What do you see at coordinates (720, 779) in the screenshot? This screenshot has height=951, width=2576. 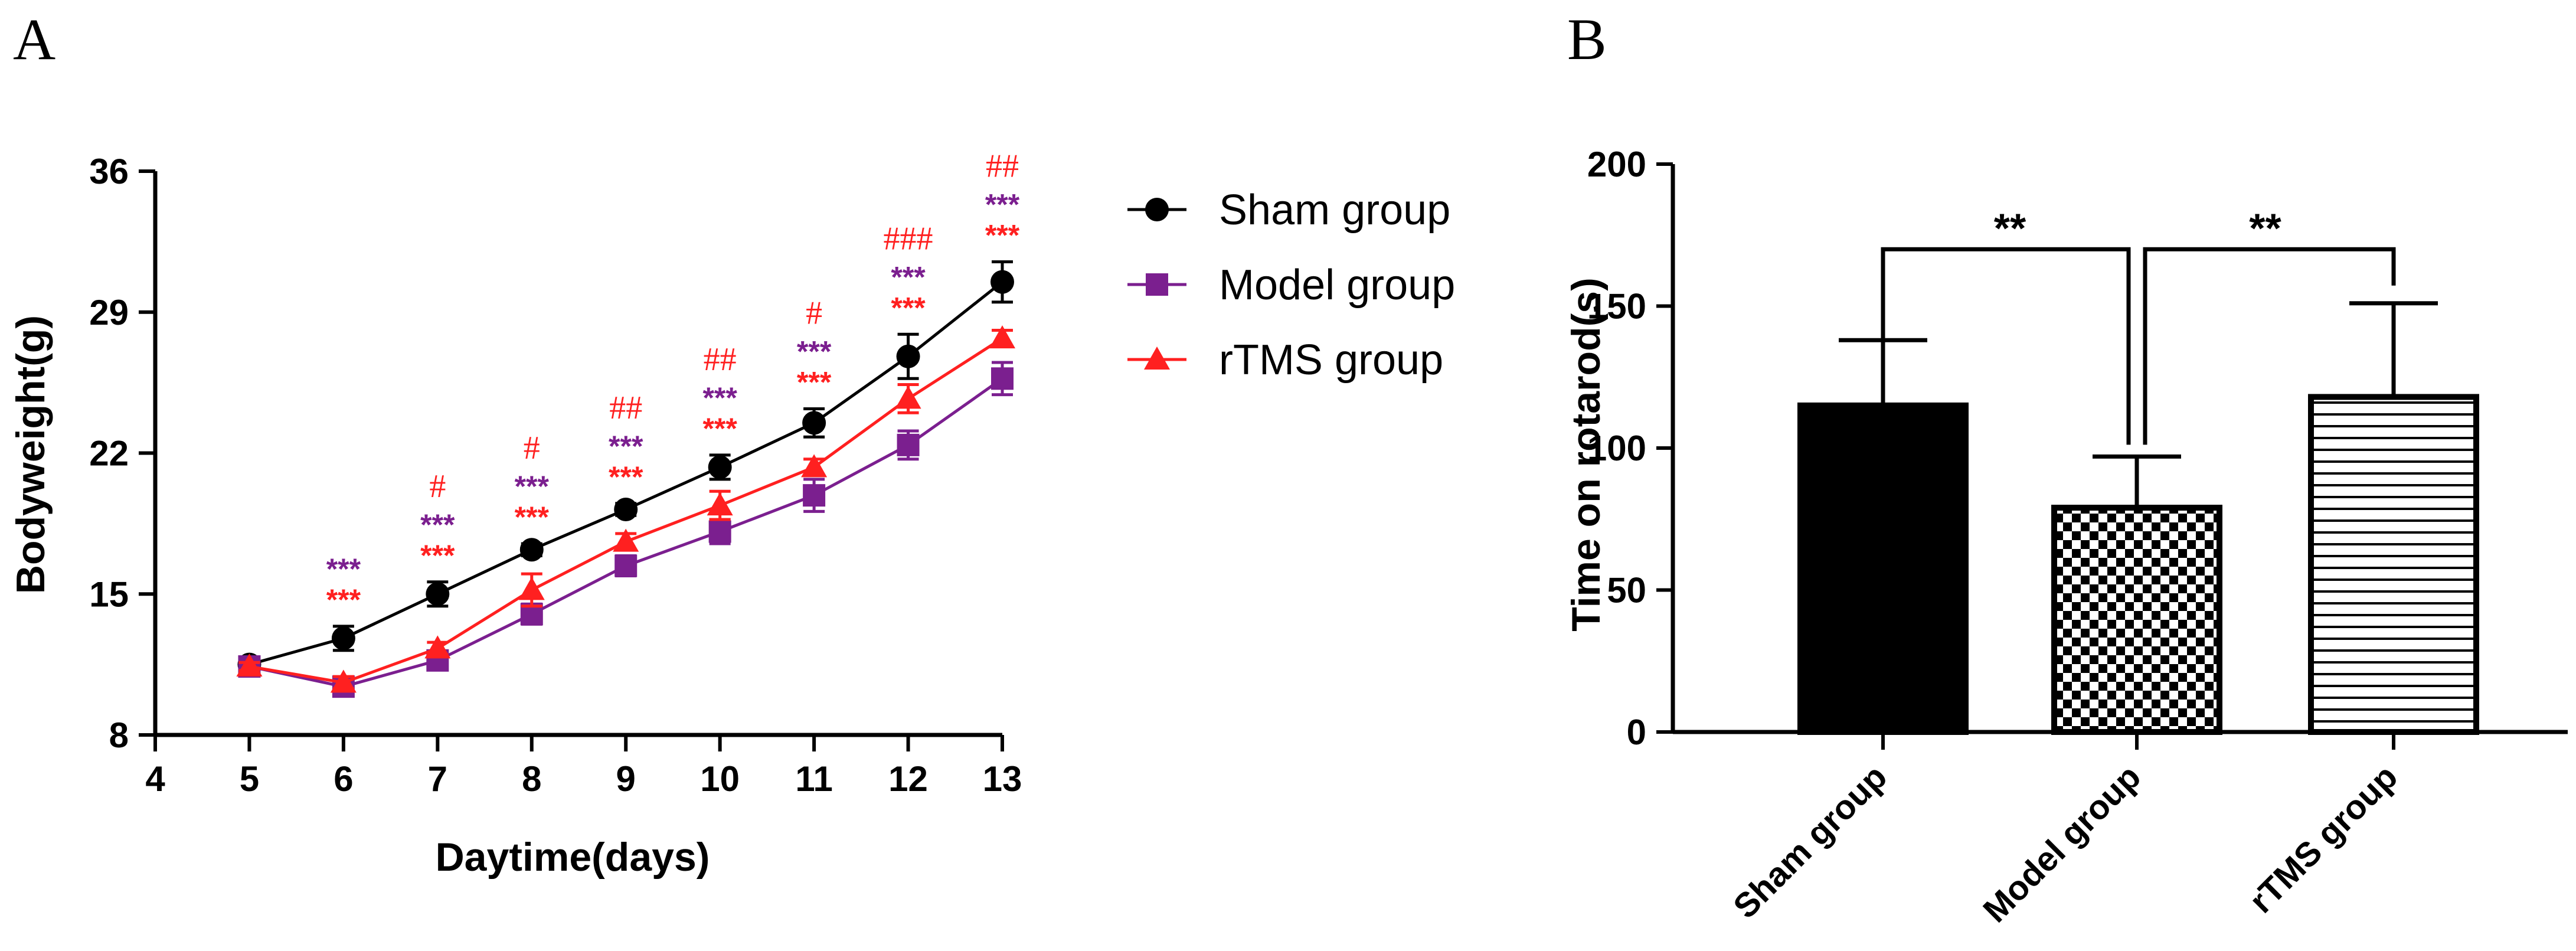 I see `x-tick-label: 10` at bounding box center [720, 779].